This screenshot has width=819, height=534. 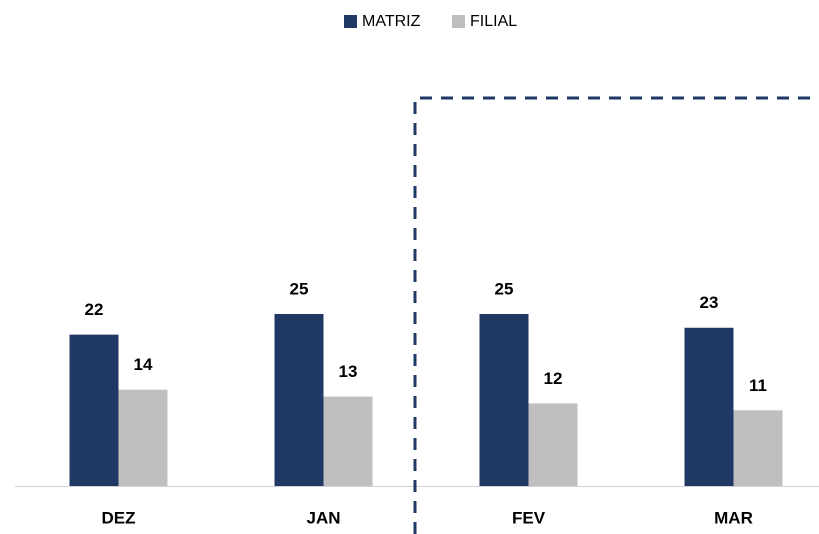 I want to click on data-label: 12, so click(x=553, y=378).